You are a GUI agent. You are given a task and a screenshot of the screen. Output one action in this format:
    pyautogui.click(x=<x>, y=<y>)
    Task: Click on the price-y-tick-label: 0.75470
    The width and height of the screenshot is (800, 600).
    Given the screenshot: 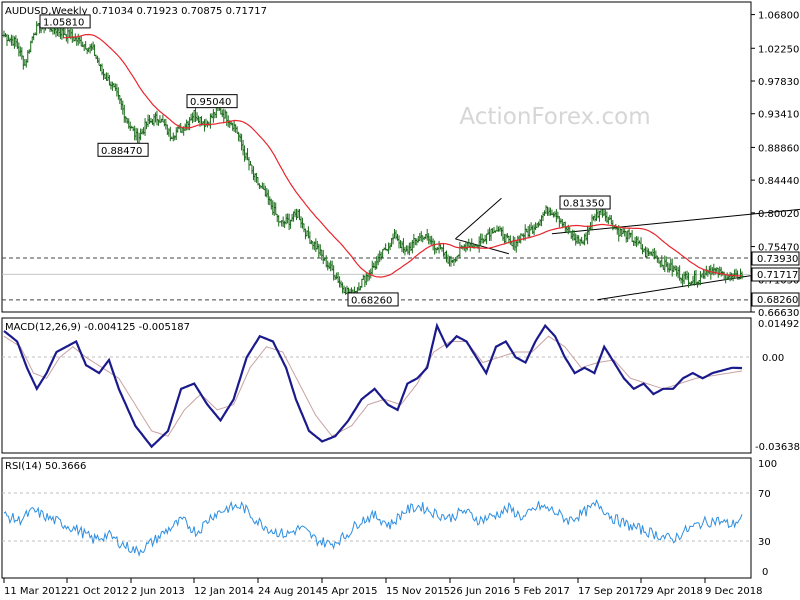 What is the action you would take?
    pyautogui.click(x=778, y=248)
    